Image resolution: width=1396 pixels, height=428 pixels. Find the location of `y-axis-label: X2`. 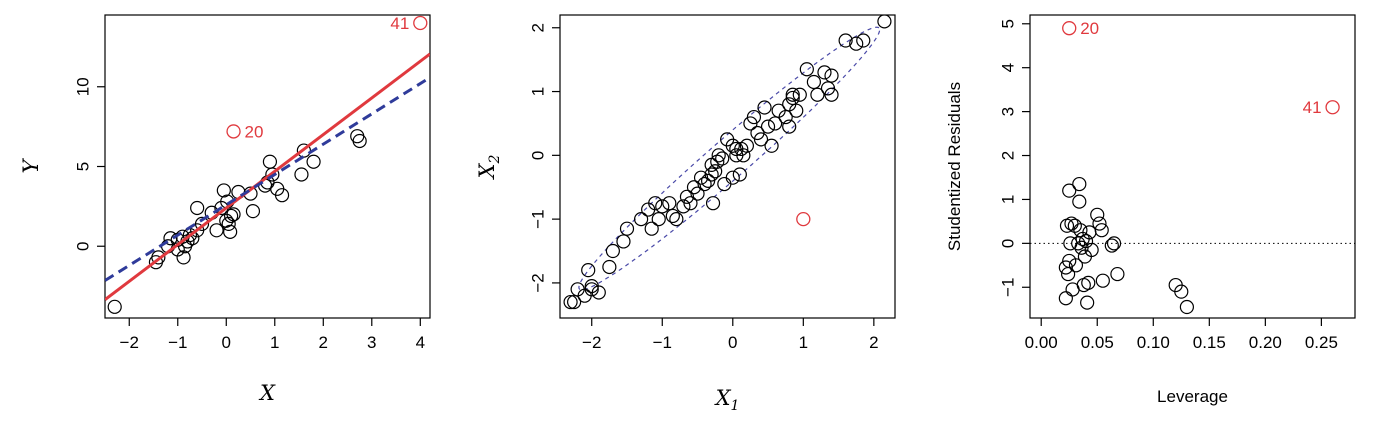

y-axis-label: X2 is located at coordinates (489, 167).